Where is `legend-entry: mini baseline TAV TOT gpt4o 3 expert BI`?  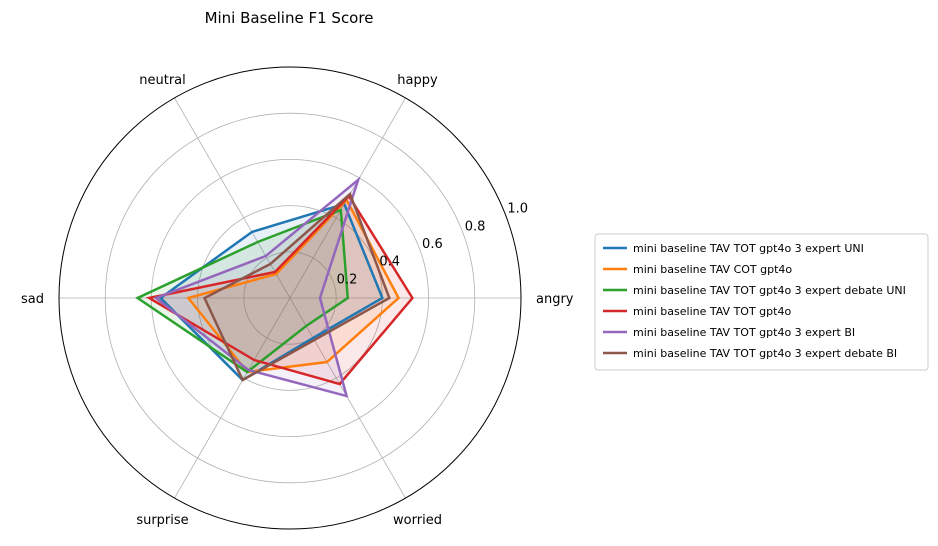 legend-entry: mini baseline TAV TOT gpt4o 3 expert BI is located at coordinates (744, 332).